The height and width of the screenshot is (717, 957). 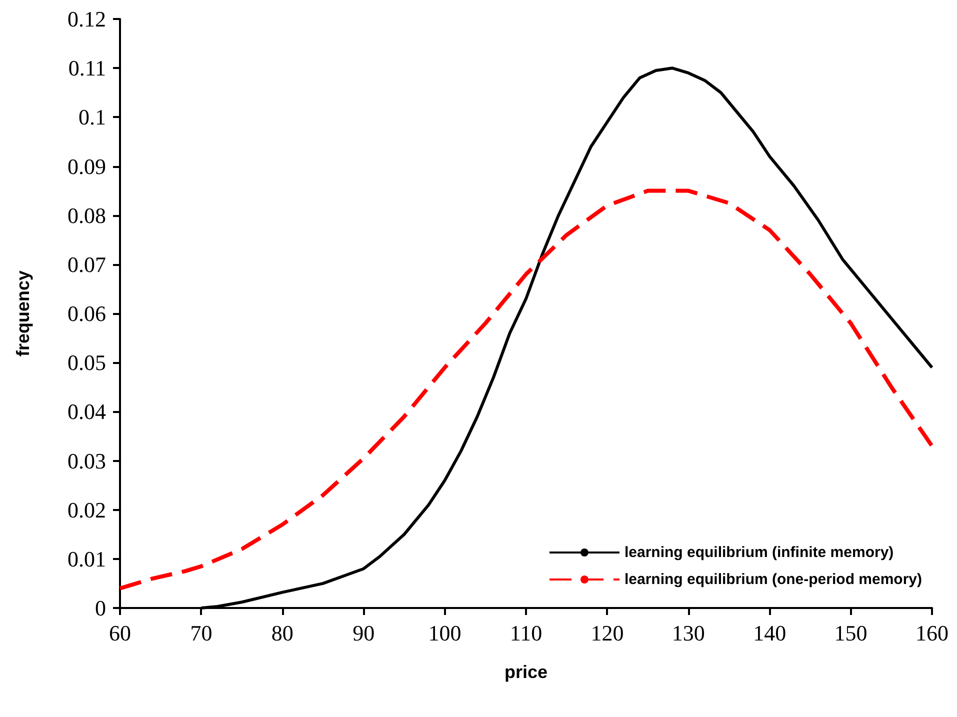 What do you see at coordinates (773, 579) in the screenshot?
I see `legend-label: learning equilibrium (one-period memory)` at bounding box center [773, 579].